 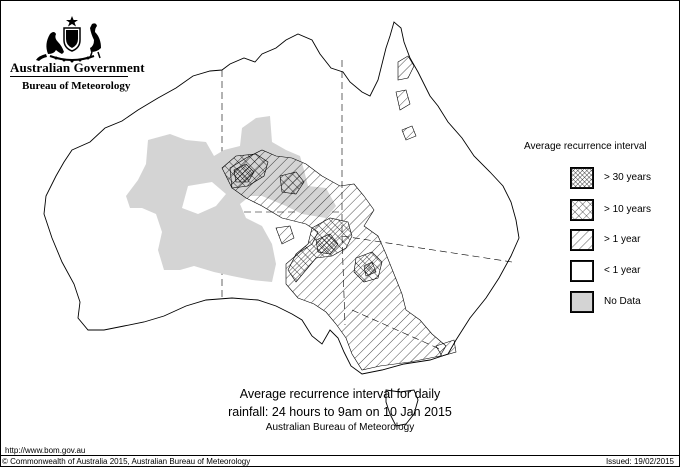 I want to click on legend-label: > 30 years, so click(x=627, y=177).